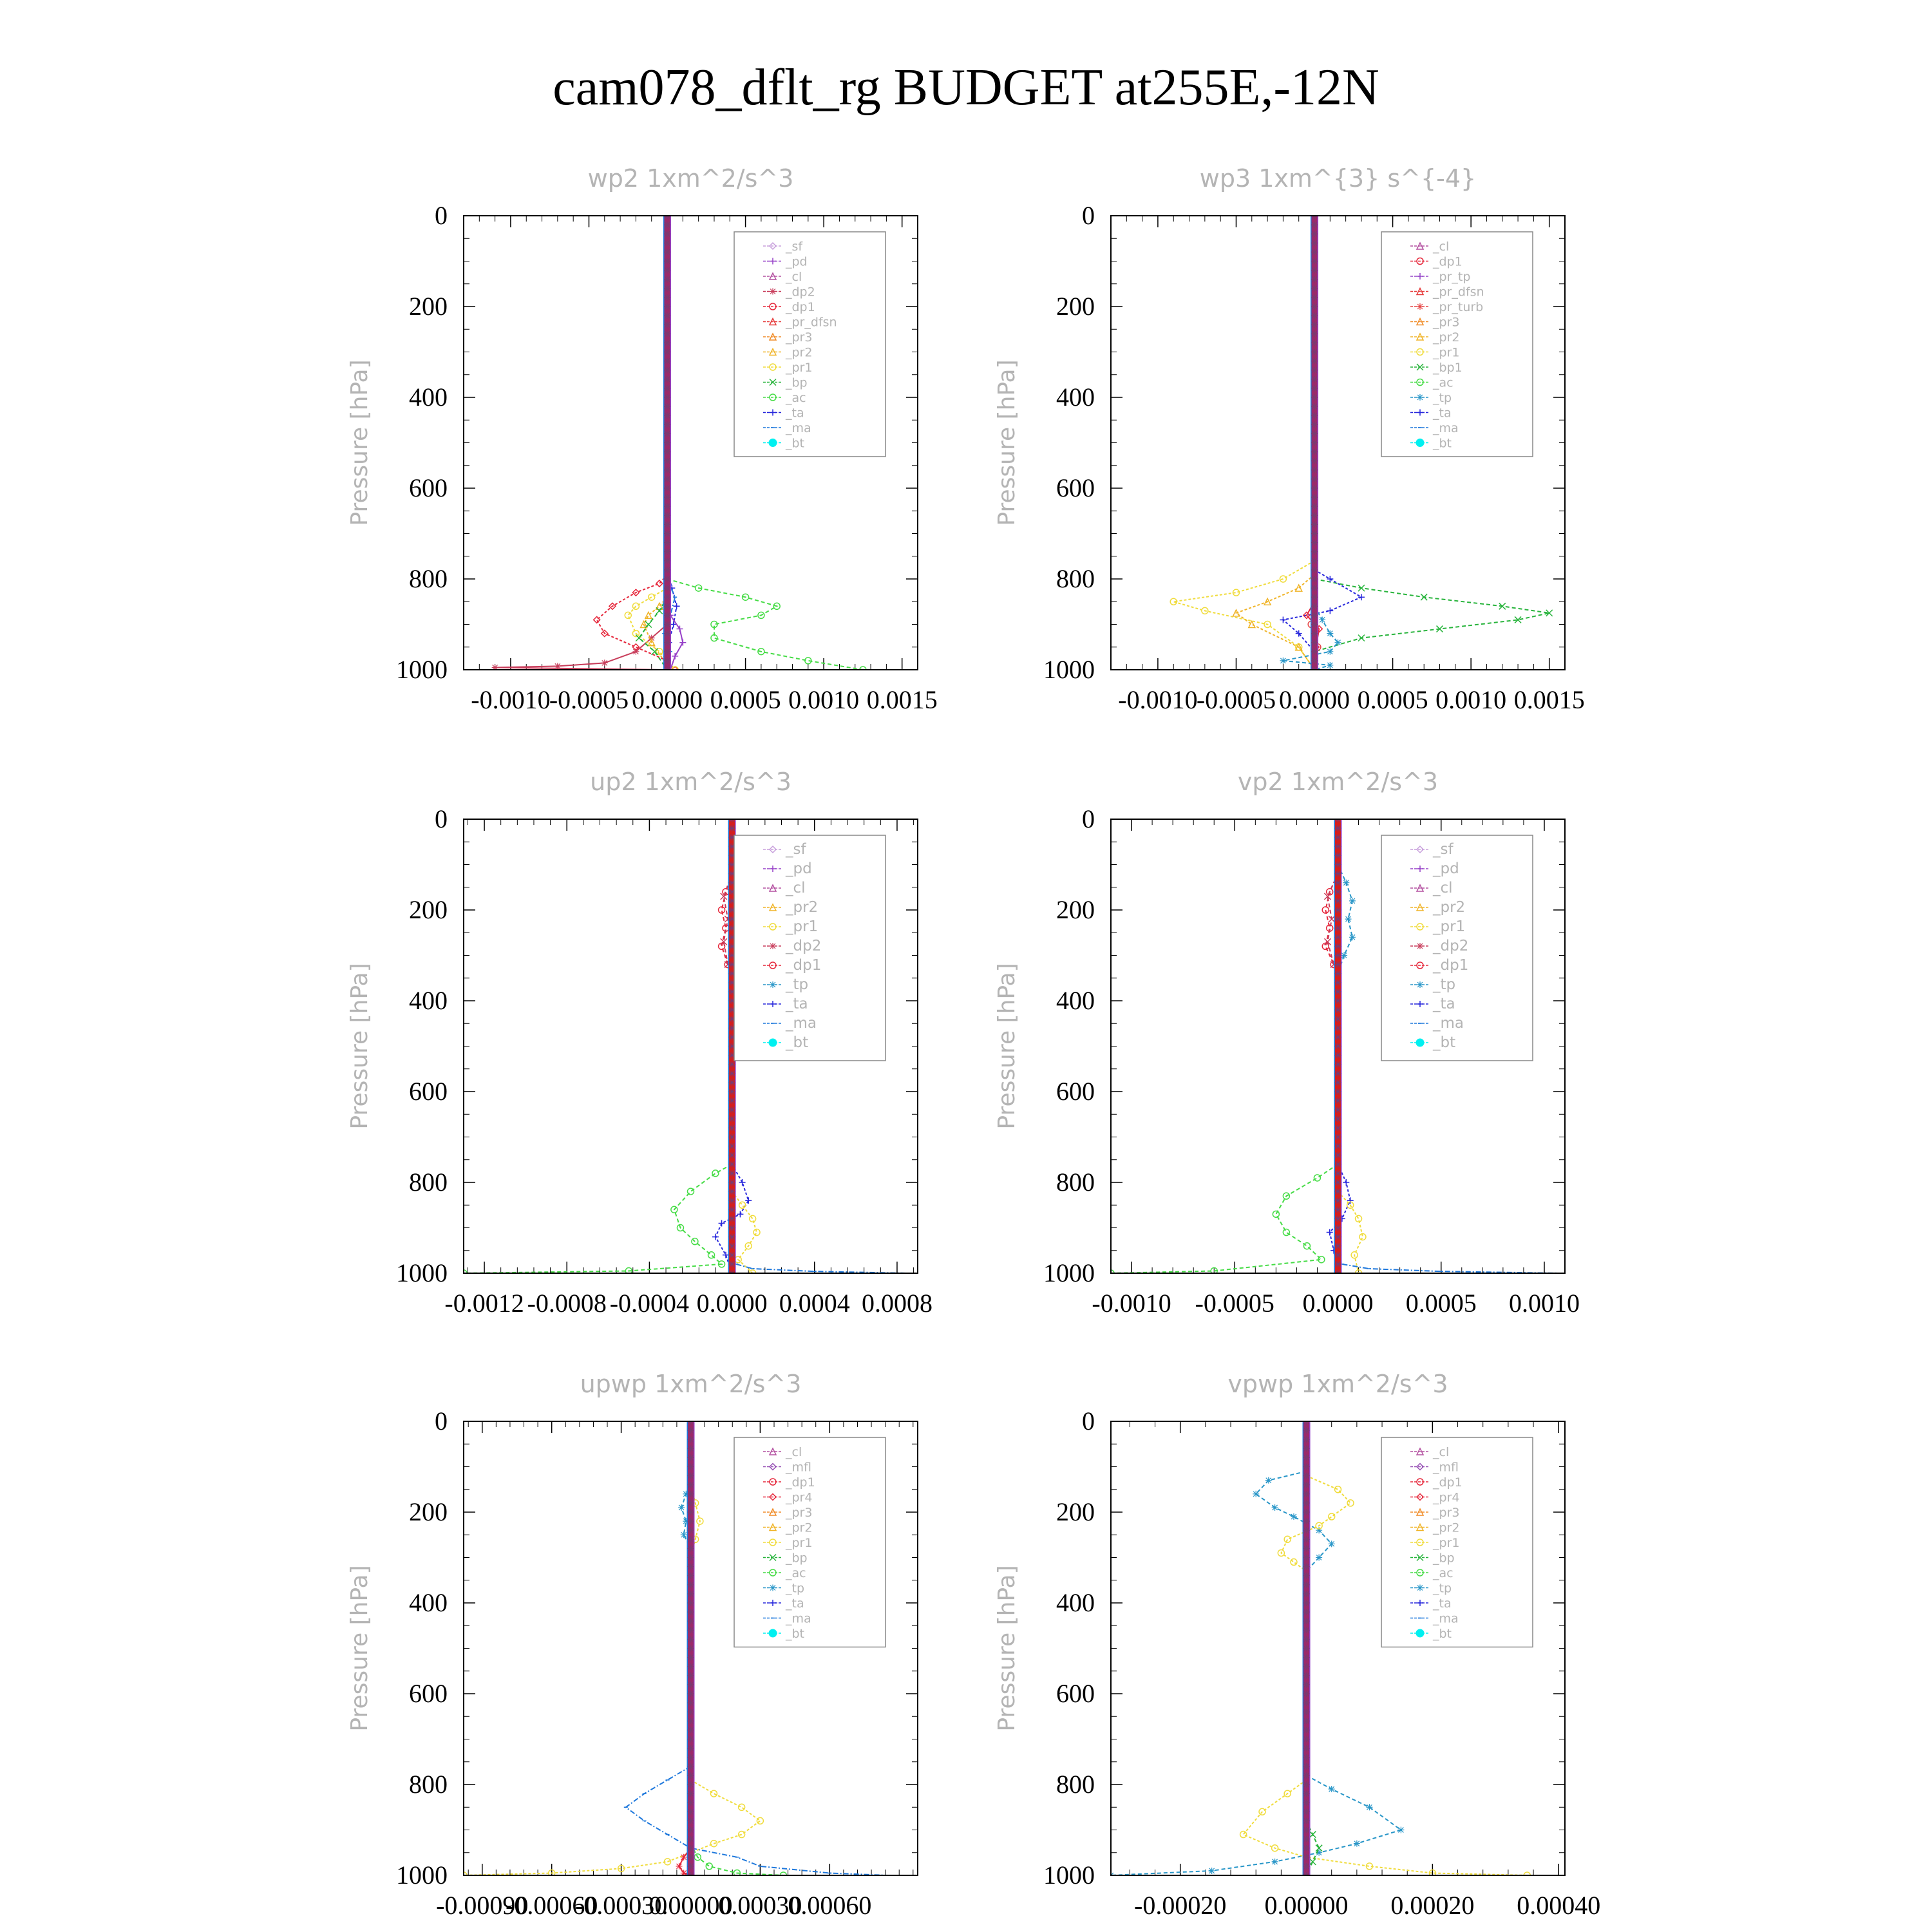 The height and width of the screenshot is (1932, 1932). I want to click on legend-label: _ma, so click(798, 428).